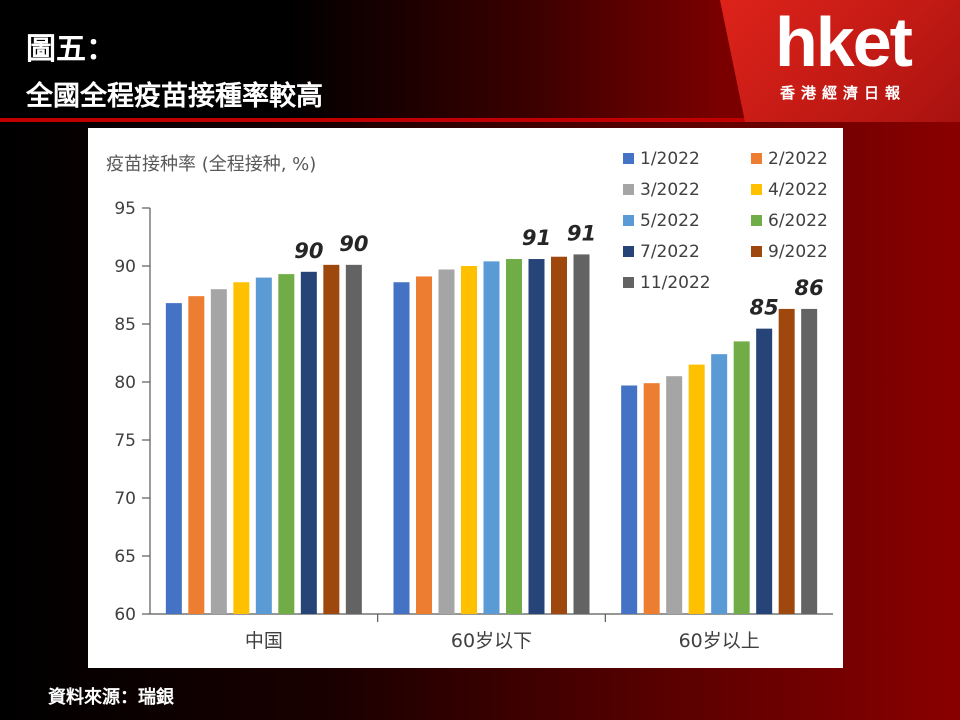  I want to click on x-tick-label: 60岁以上, so click(719, 641).